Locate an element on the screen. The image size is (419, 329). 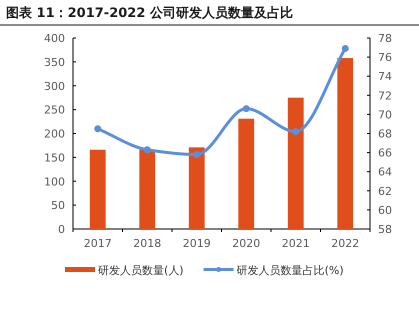
x-tick-label: 2022 is located at coordinates (345, 243).